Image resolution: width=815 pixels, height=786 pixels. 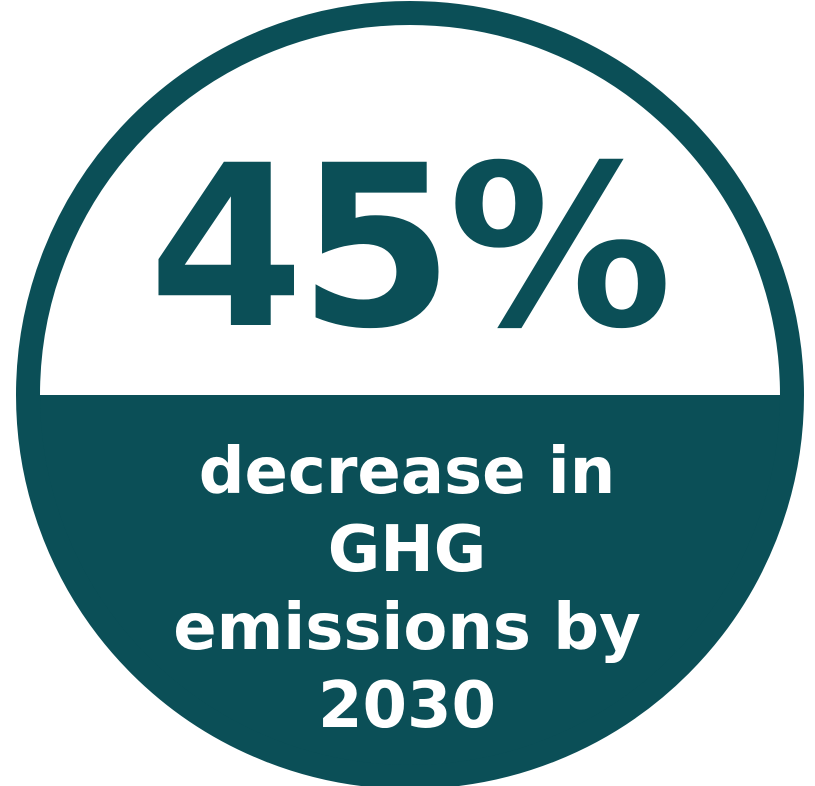 I want to click on caption-line-2: GHG, so click(x=407, y=550).